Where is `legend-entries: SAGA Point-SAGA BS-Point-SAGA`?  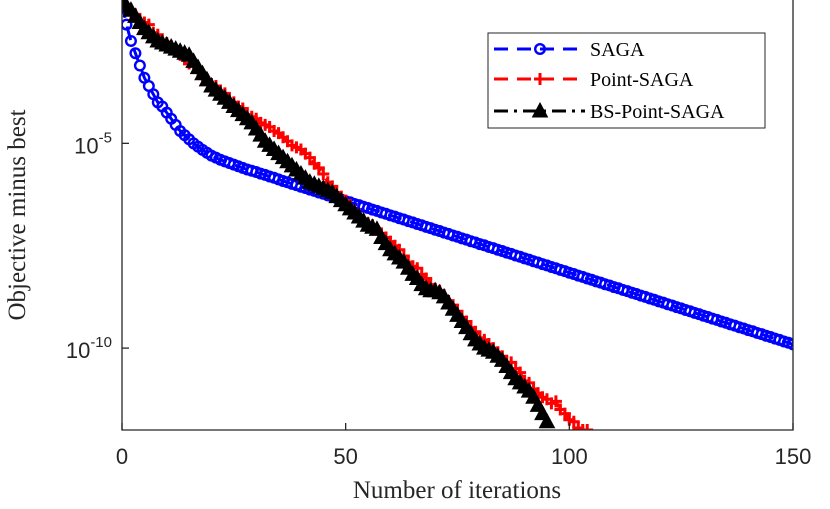 legend-entries: SAGA Point-SAGA BS-Point-SAGA is located at coordinates (609, 81).